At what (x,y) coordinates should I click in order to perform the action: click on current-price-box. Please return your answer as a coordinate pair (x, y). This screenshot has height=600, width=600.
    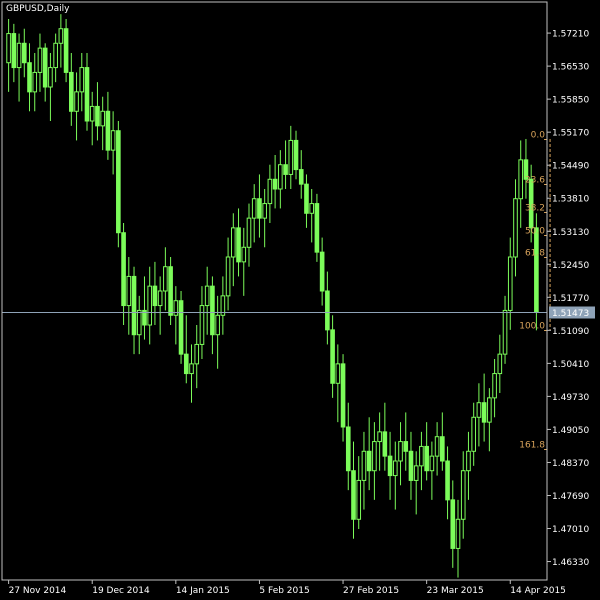
    Looking at the image, I should click on (572, 312).